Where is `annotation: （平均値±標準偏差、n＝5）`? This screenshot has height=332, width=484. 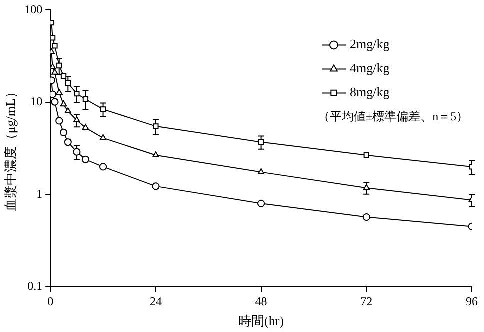 annotation: （平均値±標準偏差、n＝5） is located at coordinates (393, 116).